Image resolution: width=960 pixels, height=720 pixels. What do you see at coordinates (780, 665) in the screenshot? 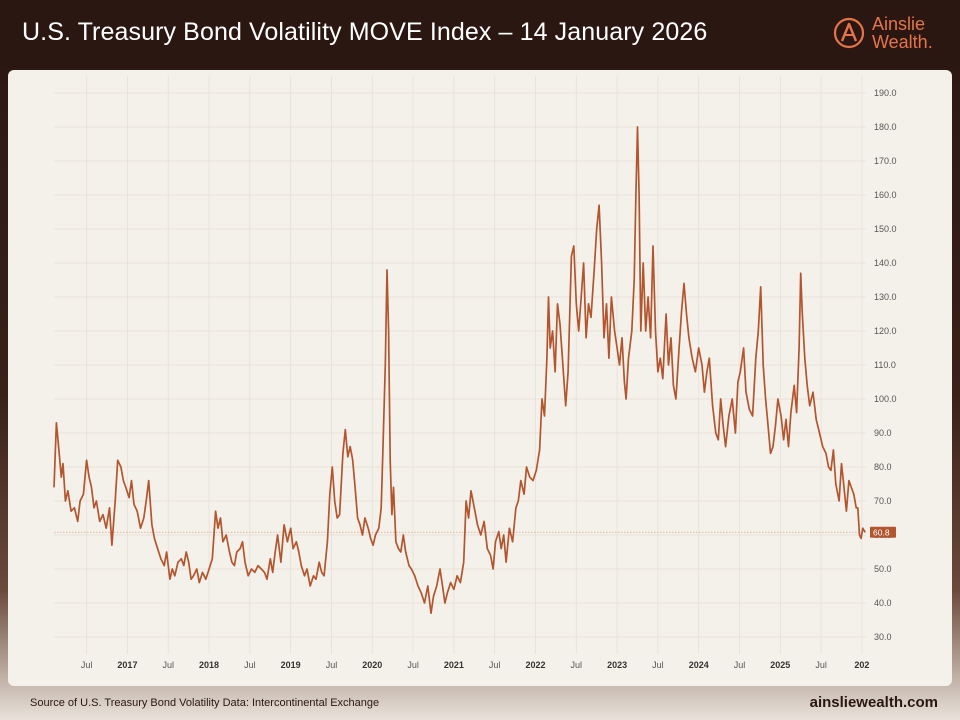
I see `x-tick-label: 2025` at bounding box center [780, 665].